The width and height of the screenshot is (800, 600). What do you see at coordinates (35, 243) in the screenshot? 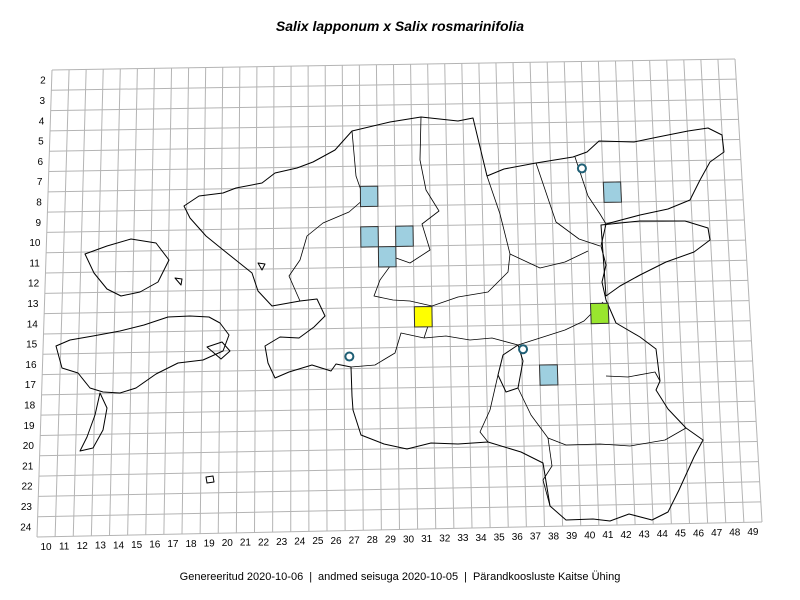
I see `row-label: 10` at bounding box center [35, 243].